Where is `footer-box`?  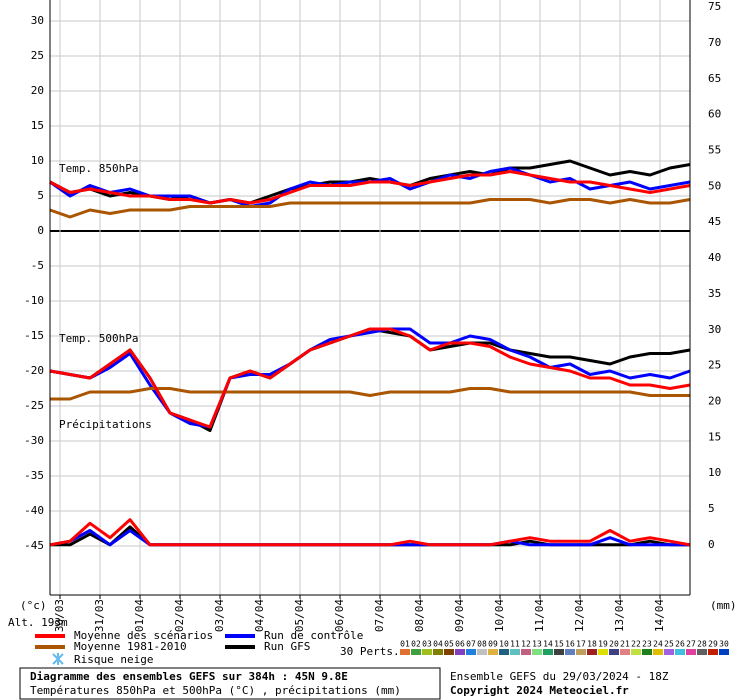
footer-box is located at coordinates (230, 683).